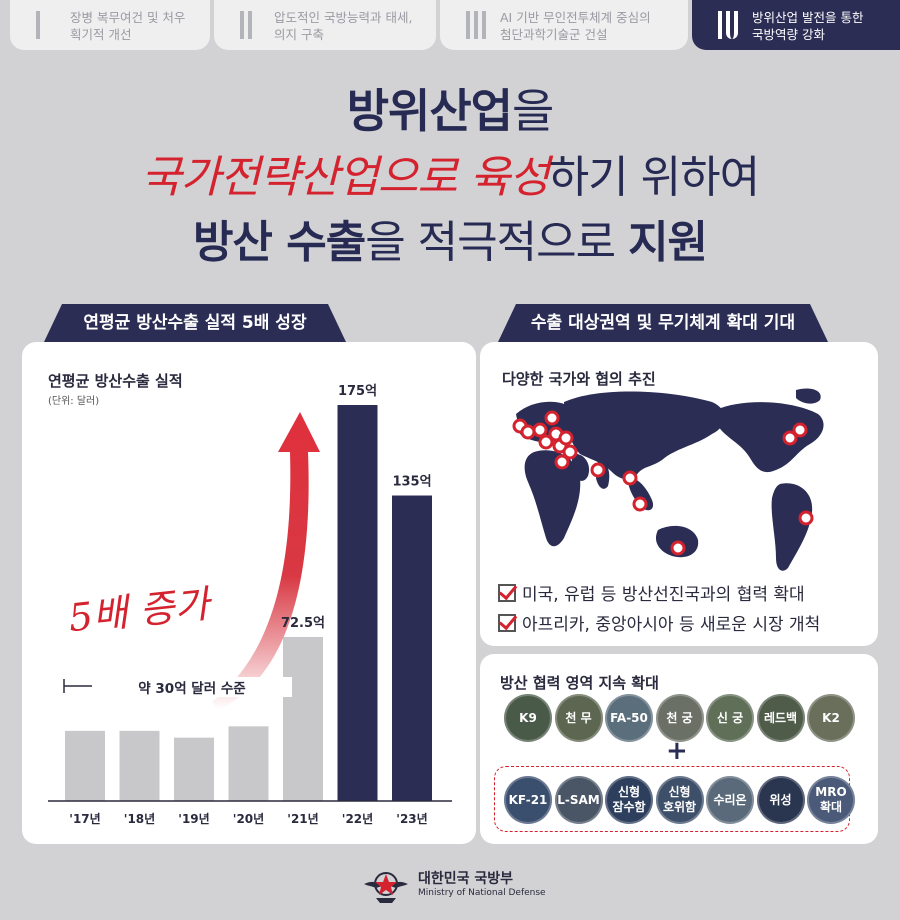 This screenshot has height=920, width=900. I want to click on roman-iv-icon, so click(728, 26).